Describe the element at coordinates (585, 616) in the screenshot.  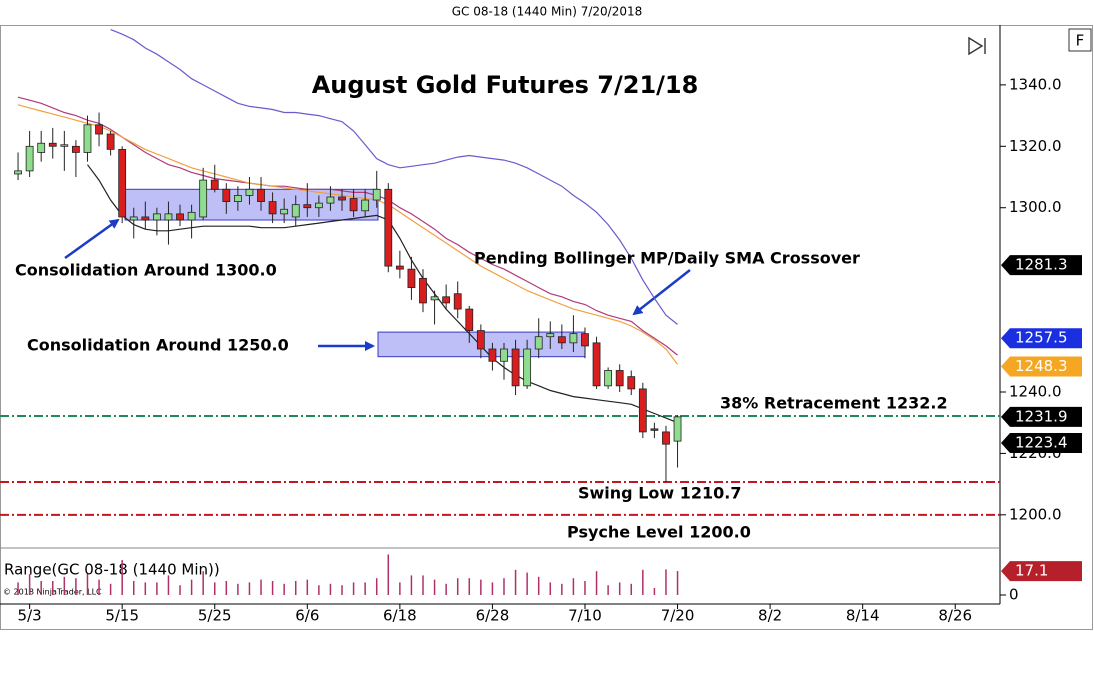
I see `x-tick-label: 7/10` at that location.